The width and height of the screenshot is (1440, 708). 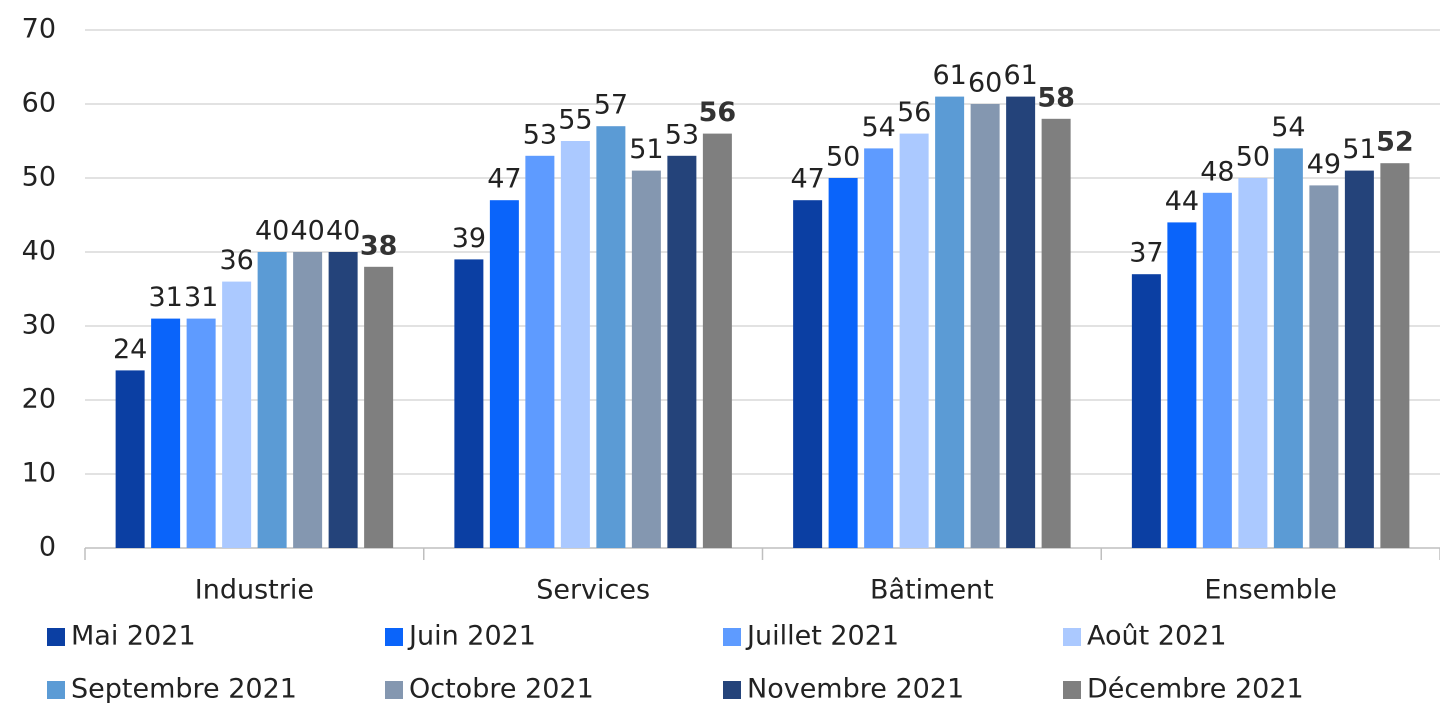 I want to click on data-label: 48, so click(x=1217, y=171).